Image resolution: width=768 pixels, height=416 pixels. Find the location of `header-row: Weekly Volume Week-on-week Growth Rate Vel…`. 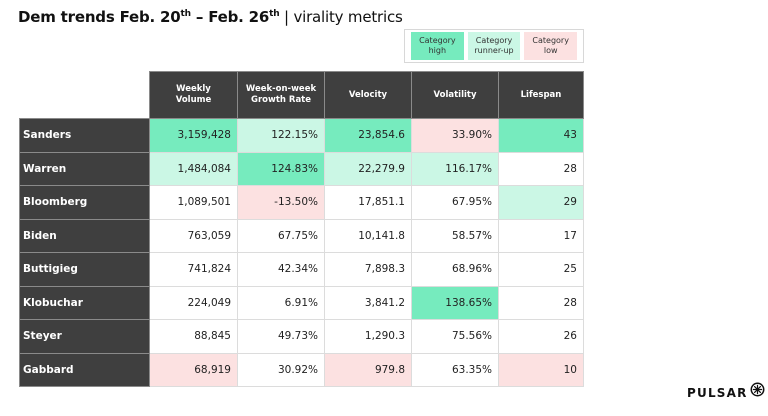

header-row: Weekly Volume Week-on-week Growth Rate Vel… is located at coordinates (301, 95).